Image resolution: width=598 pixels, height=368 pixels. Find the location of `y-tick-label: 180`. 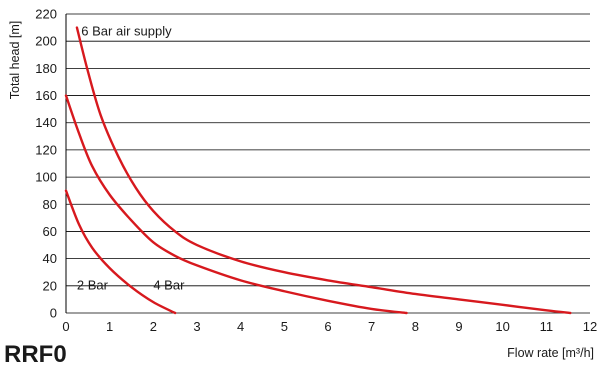

y-tick-label: 180 is located at coordinates (46, 68).